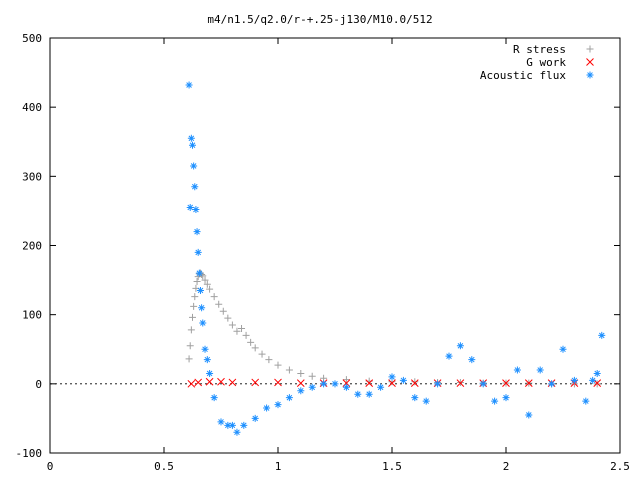 The height and width of the screenshot is (480, 640). I want to click on x-tick-label: 2, so click(506, 466).